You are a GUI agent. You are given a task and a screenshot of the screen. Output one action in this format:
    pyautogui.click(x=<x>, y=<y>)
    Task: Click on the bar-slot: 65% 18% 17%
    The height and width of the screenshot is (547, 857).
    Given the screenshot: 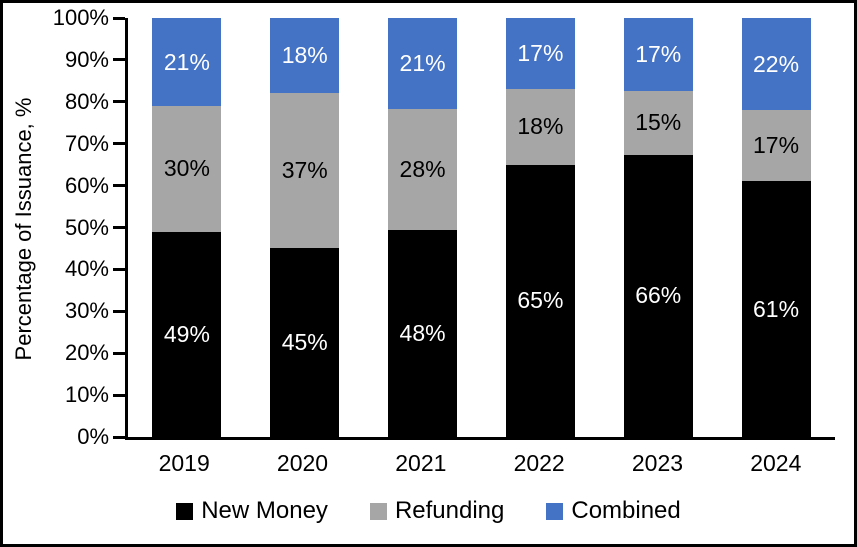 What is the action you would take?
    pyautogui.click(x=540, y=227)
    